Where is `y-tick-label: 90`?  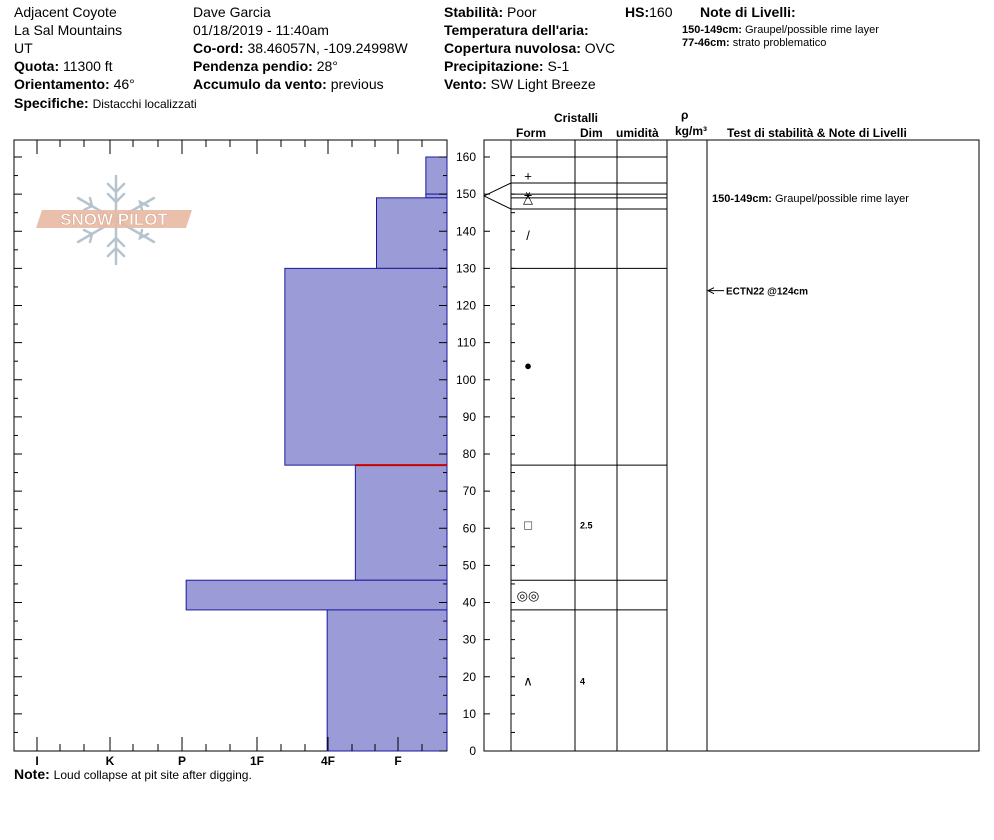 y-tick-label: 90 is located at coordinates (470, 417).